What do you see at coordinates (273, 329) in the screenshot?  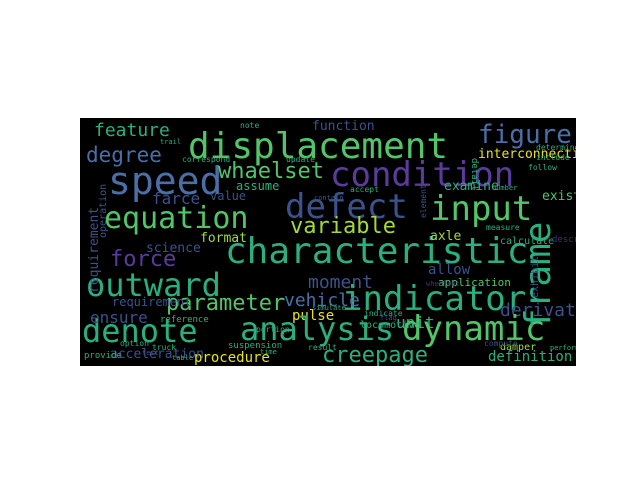 I see `word-measure: portion` at bounding box center [273, 329].